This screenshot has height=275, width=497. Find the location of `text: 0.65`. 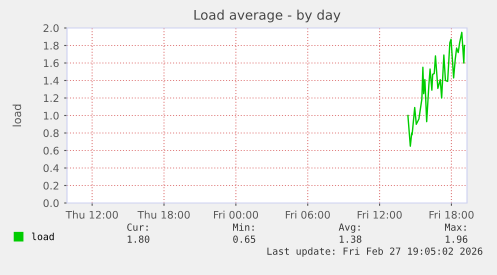

text: 0.65 is located at coordinates (244, 239).